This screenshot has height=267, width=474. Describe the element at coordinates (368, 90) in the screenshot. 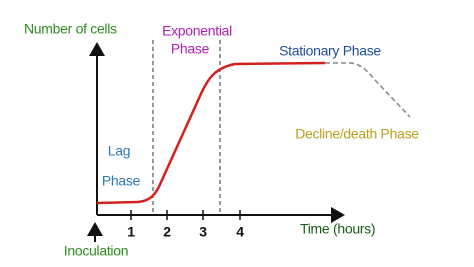

I see `decline-curve` at that location.